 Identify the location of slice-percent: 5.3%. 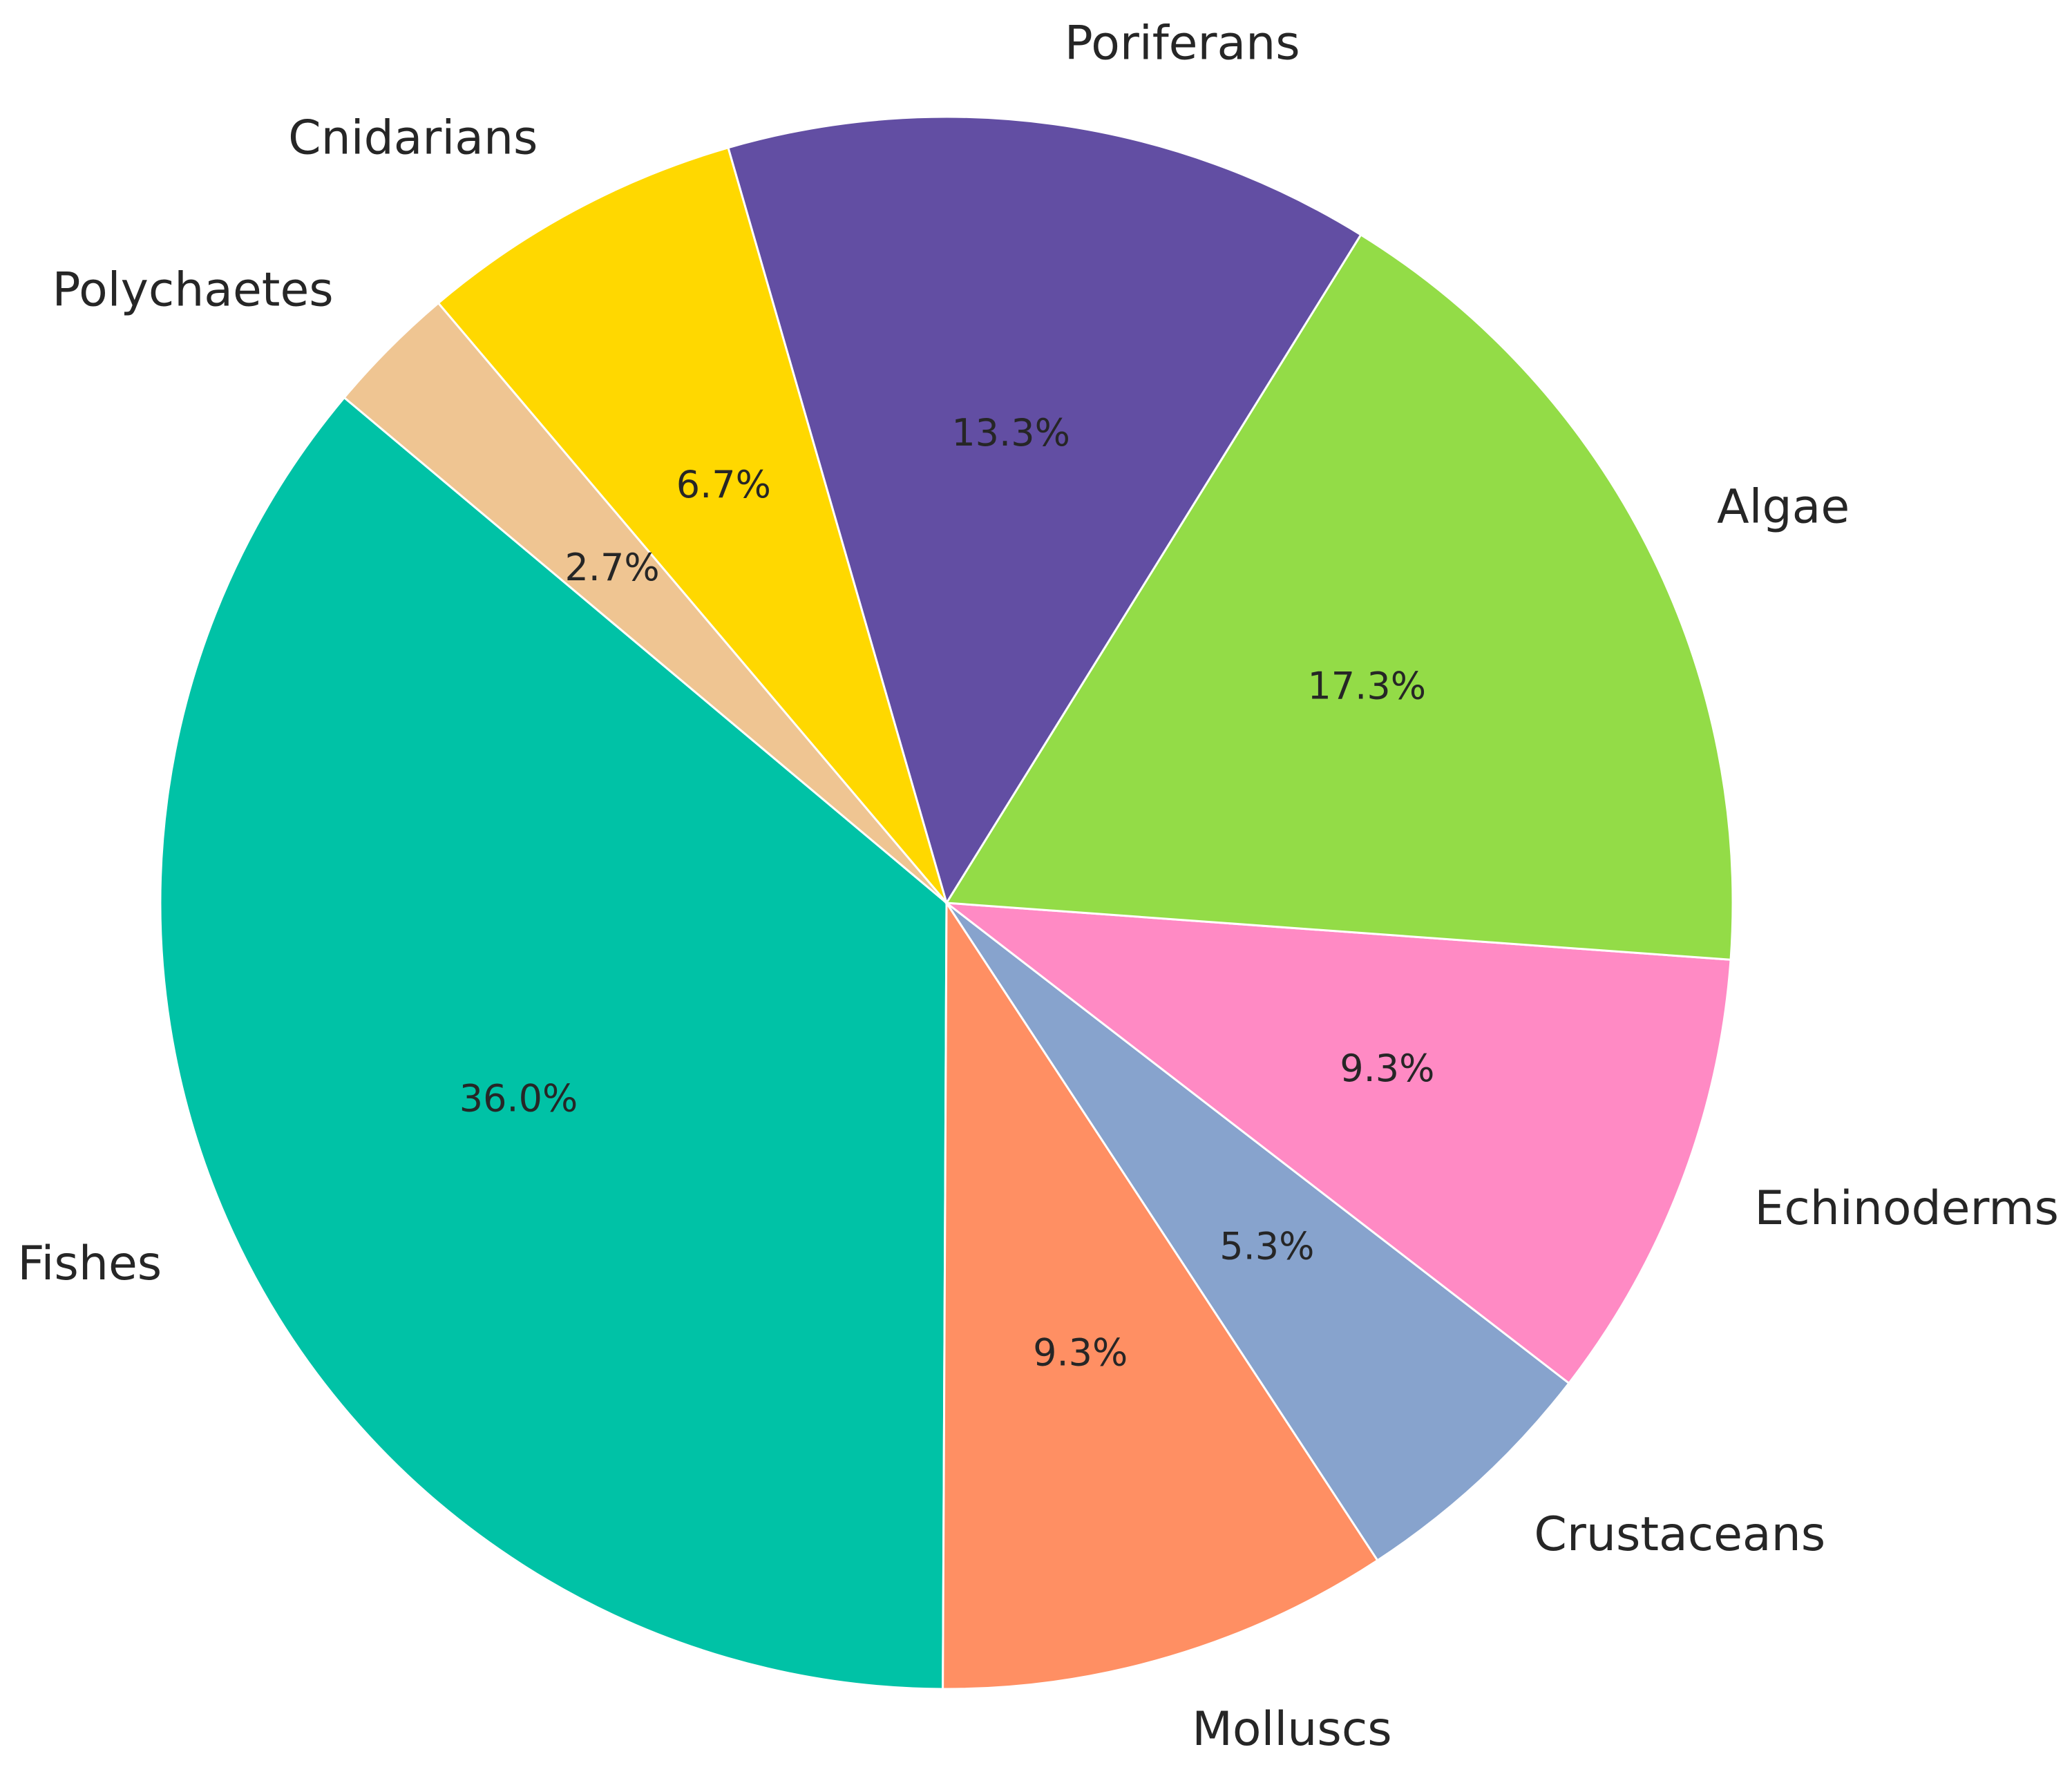
(1266, 1246).